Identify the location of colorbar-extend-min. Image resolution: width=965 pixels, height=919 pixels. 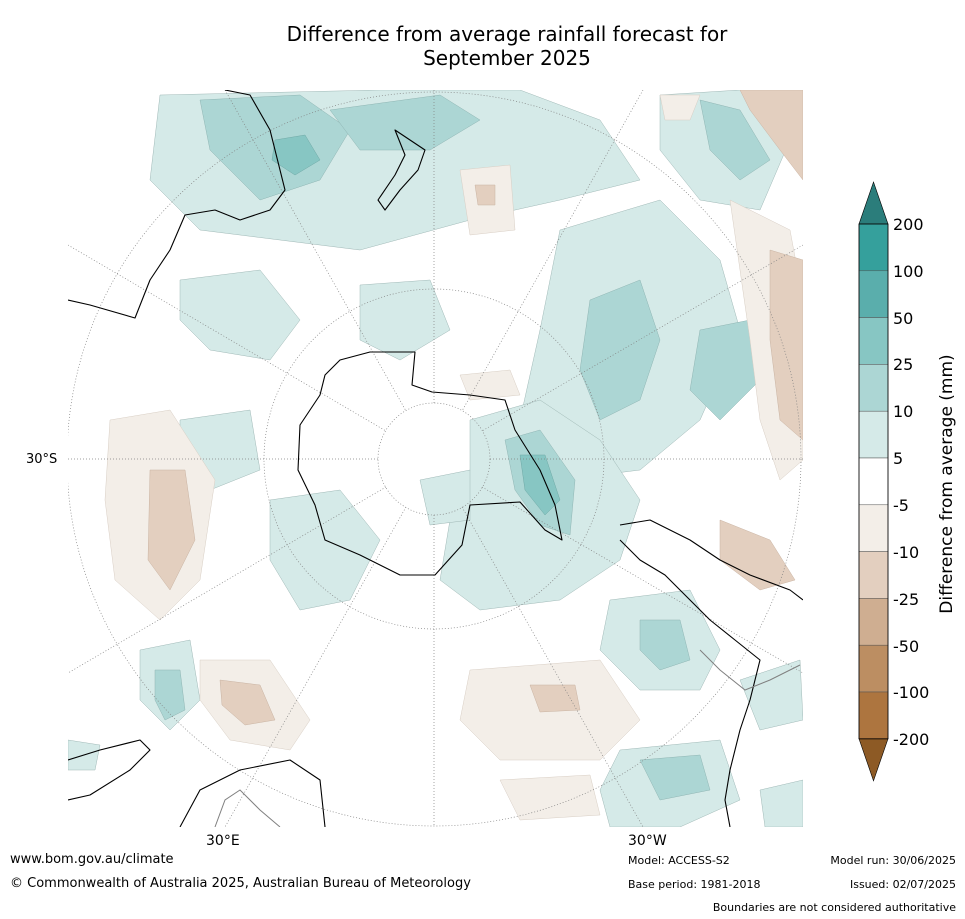
(873, 760).